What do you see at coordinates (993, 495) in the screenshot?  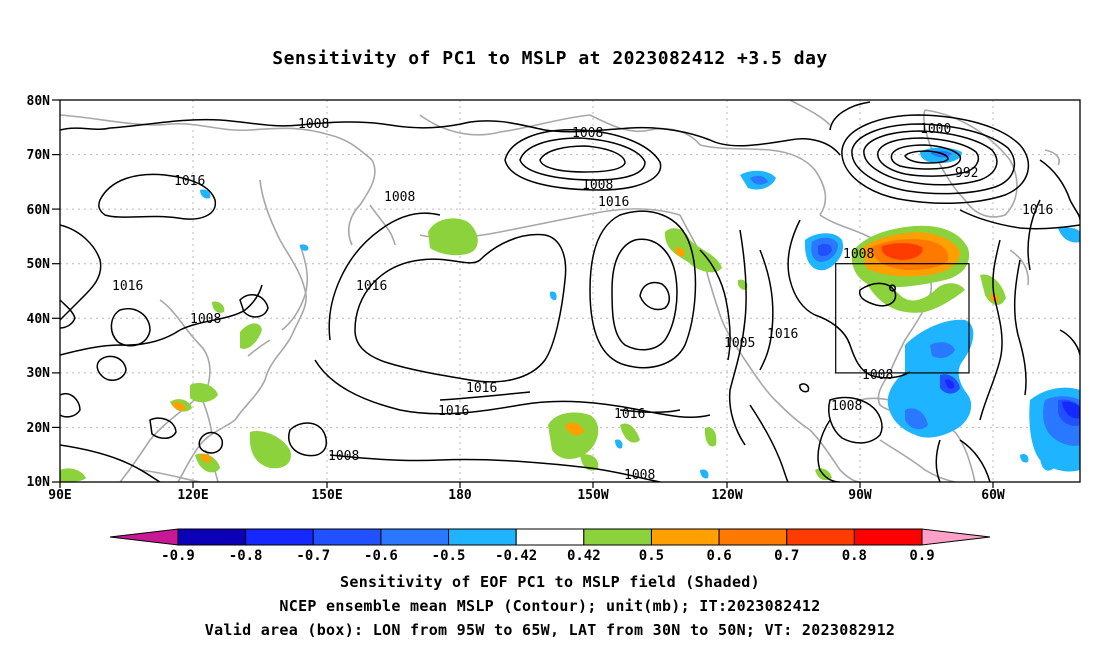 I see `lon-label: 60W` at bounding box center [993, 495].